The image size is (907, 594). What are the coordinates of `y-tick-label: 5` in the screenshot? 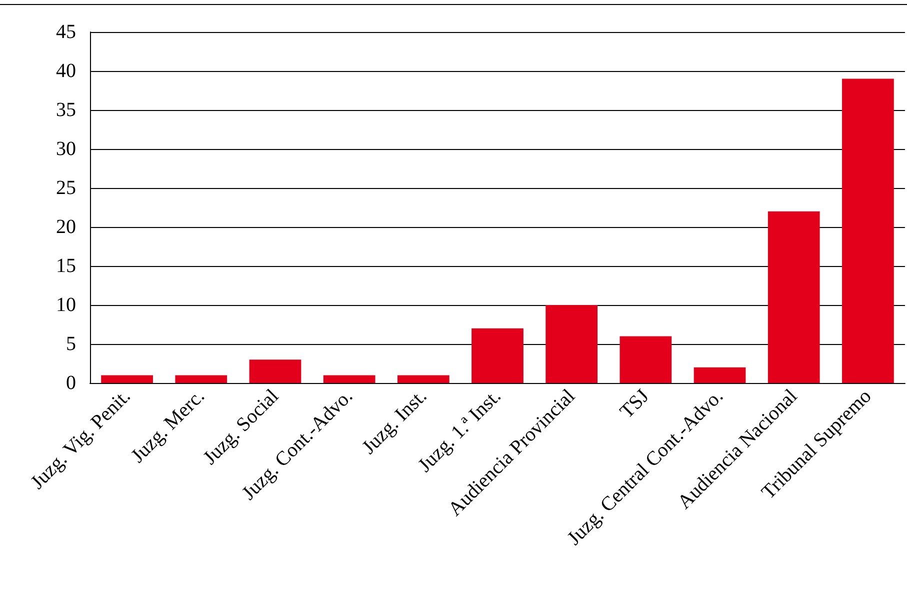 It's located at (71, 344).